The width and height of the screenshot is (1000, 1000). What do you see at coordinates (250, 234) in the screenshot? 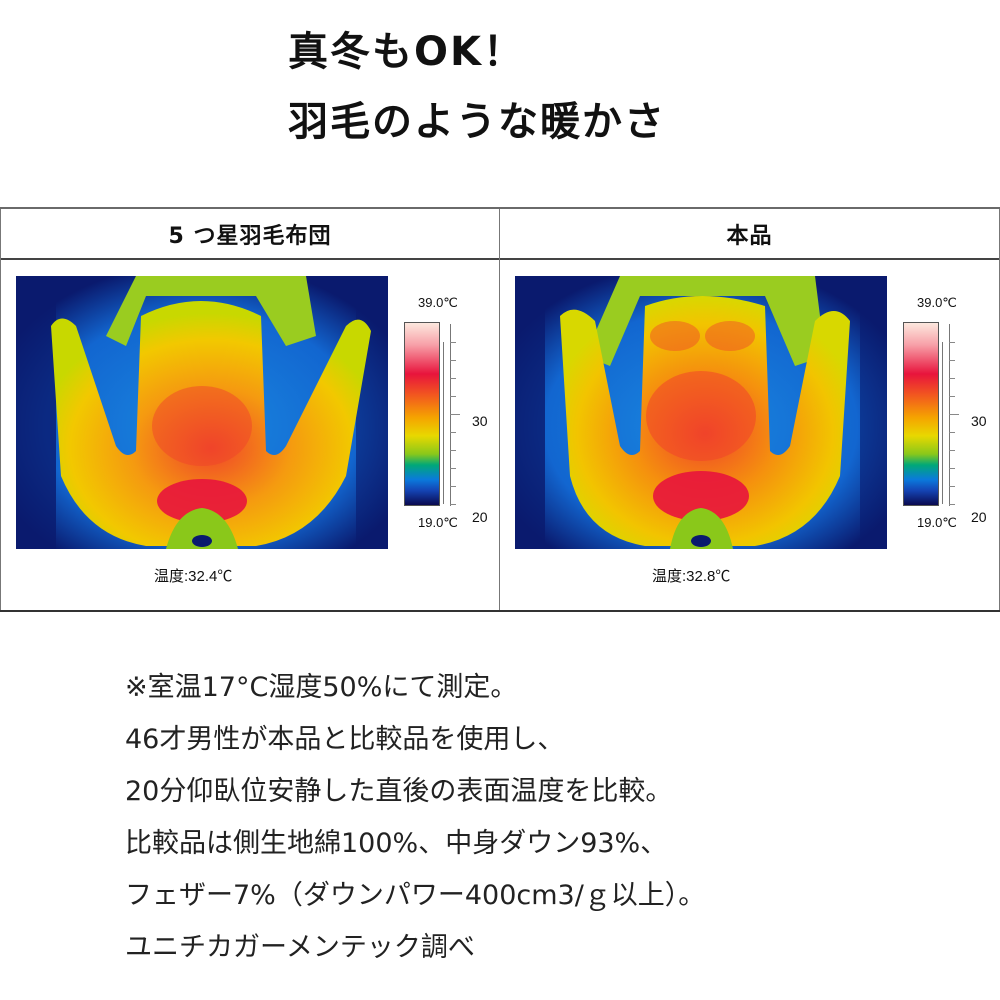
I see `column-header: 5 つ星羽毛布団` at bounding box center [250, 234].